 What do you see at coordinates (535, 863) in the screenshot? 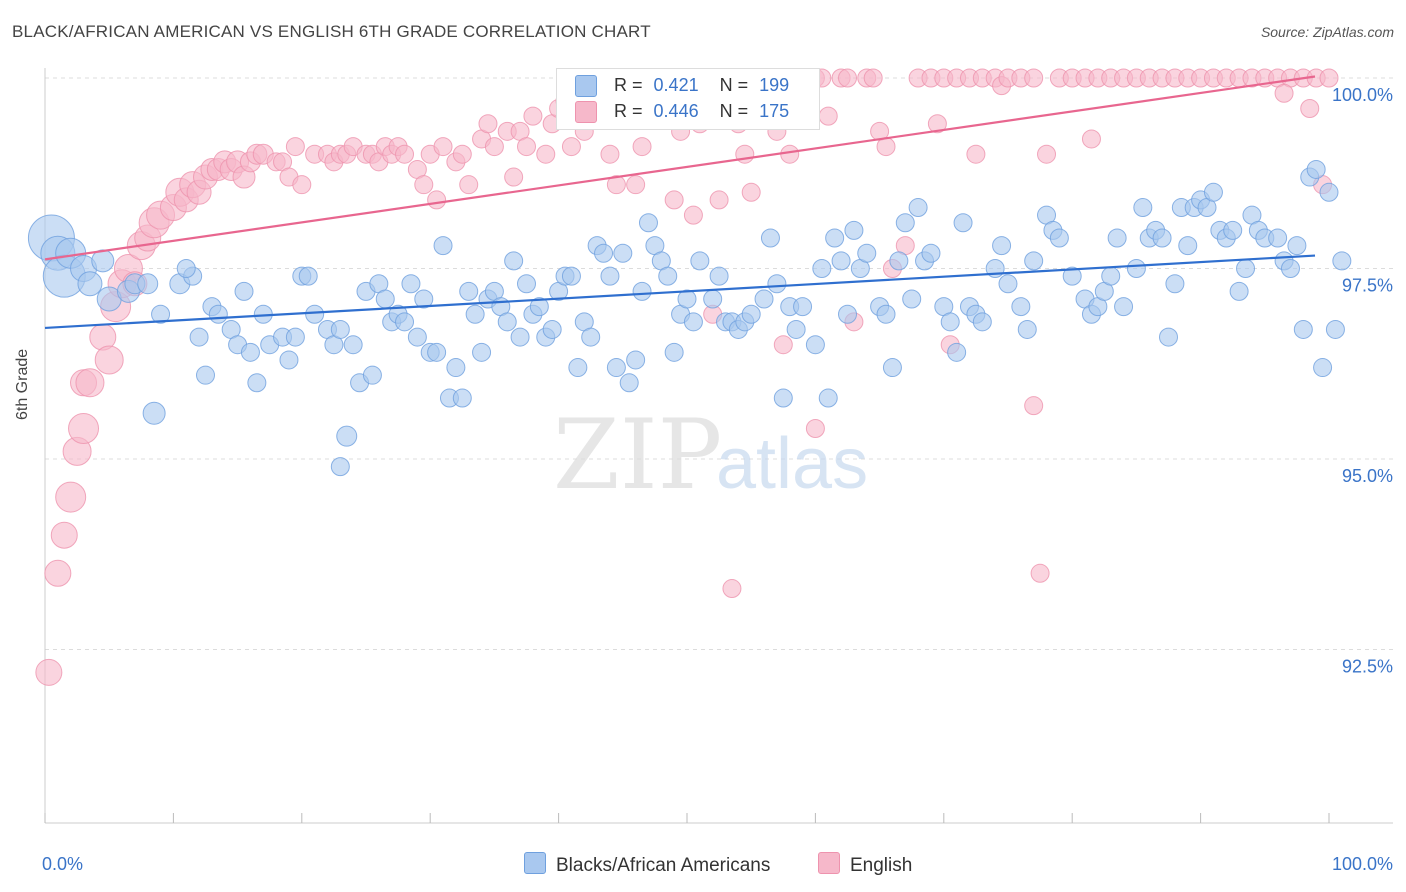
I see `bottom-legend-swatch-blue` at bounding box center [535, 863].